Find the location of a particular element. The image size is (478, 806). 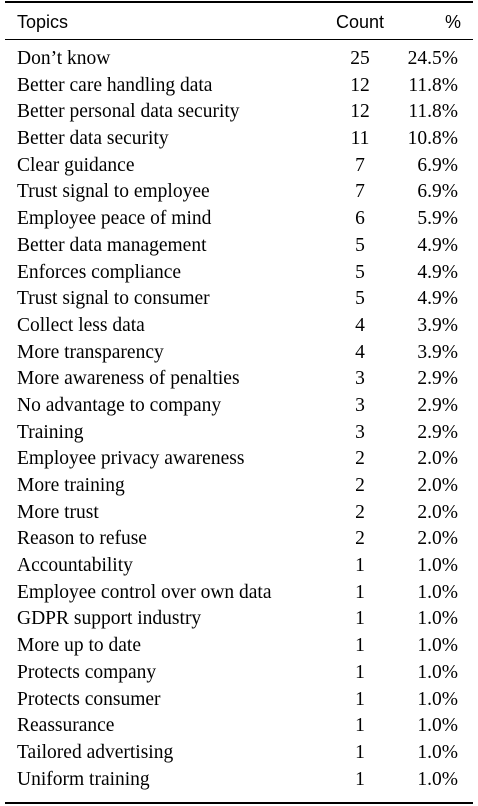

table-row: More training 2 2.0% is located at coordinates (239, 486).